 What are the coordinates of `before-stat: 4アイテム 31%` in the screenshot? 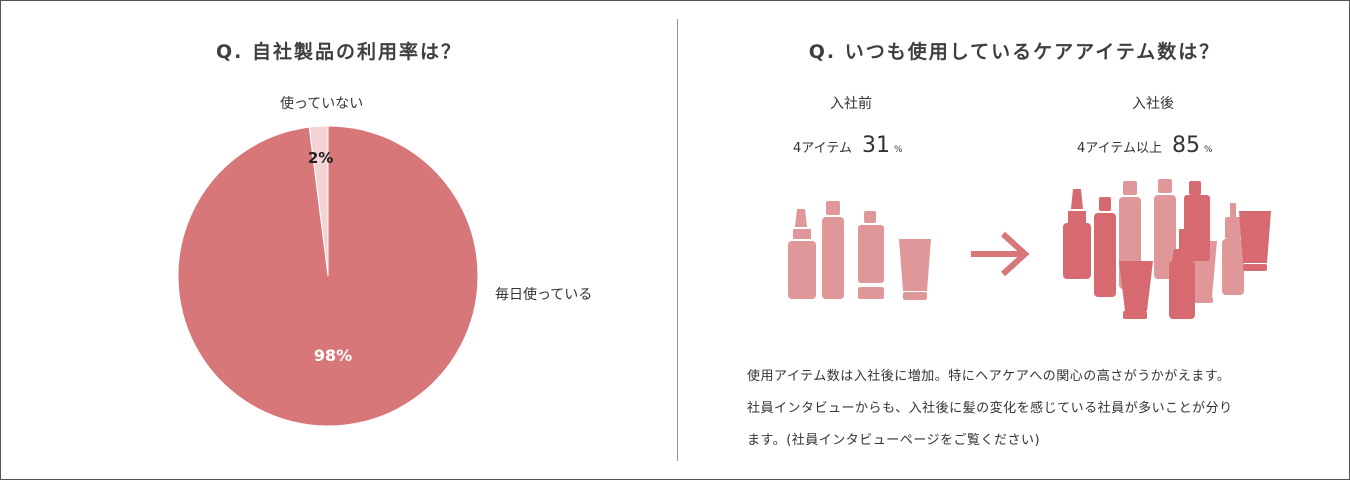 It's located at (848, 145).